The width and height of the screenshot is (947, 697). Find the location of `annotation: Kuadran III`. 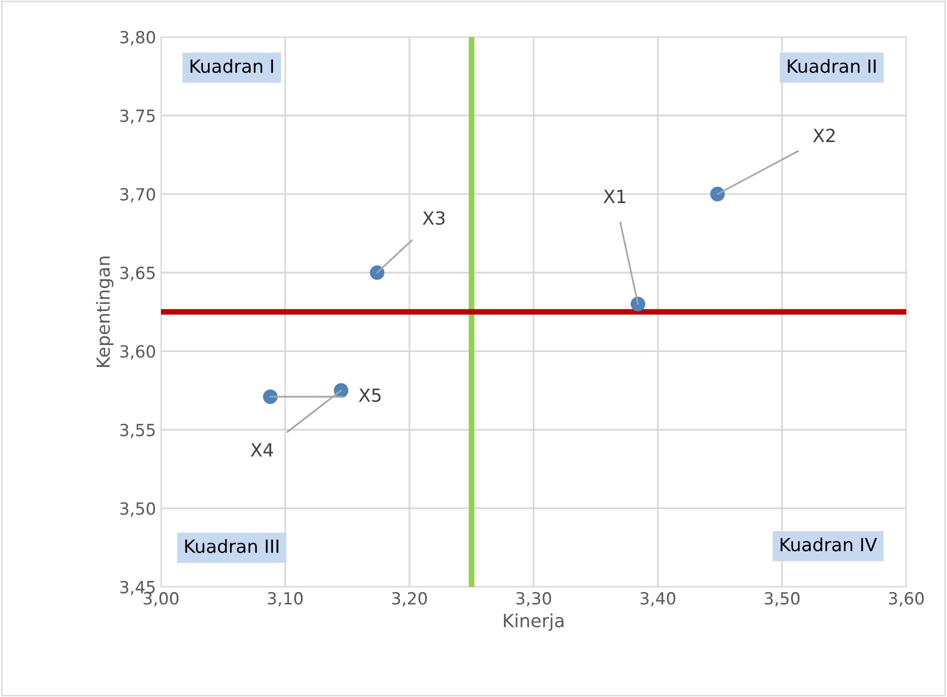

annotation: Kuadran III is located at coordinates (231, 546).